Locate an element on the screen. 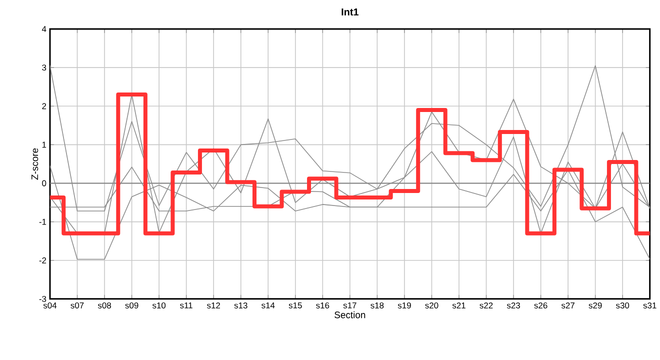 The height and width of the screenshot is (360, 660). x-tick-label: s23 is located at coordinates (513, 305).